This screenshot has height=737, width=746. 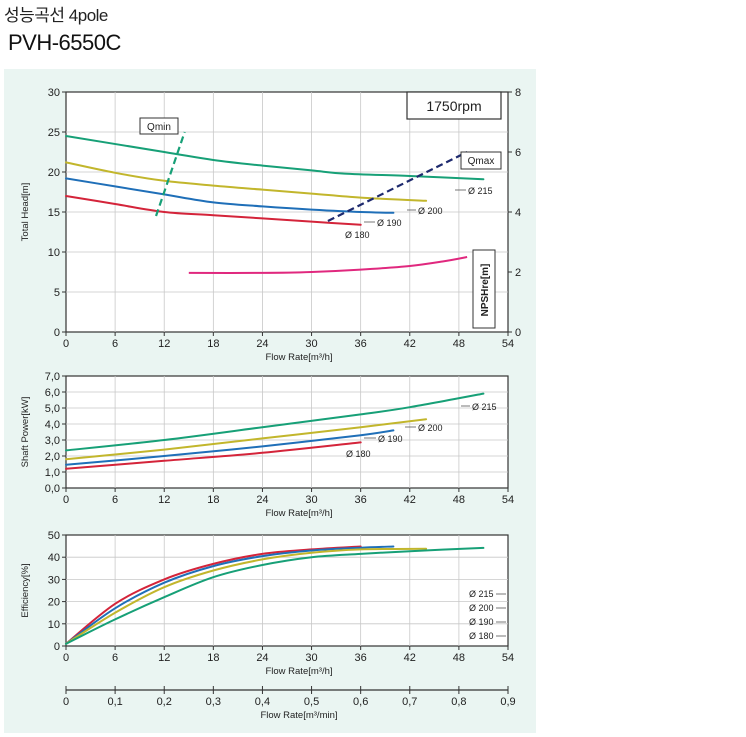 I want to click on efficiency-legend-item: Ø 190, so click(x=481, y=622).